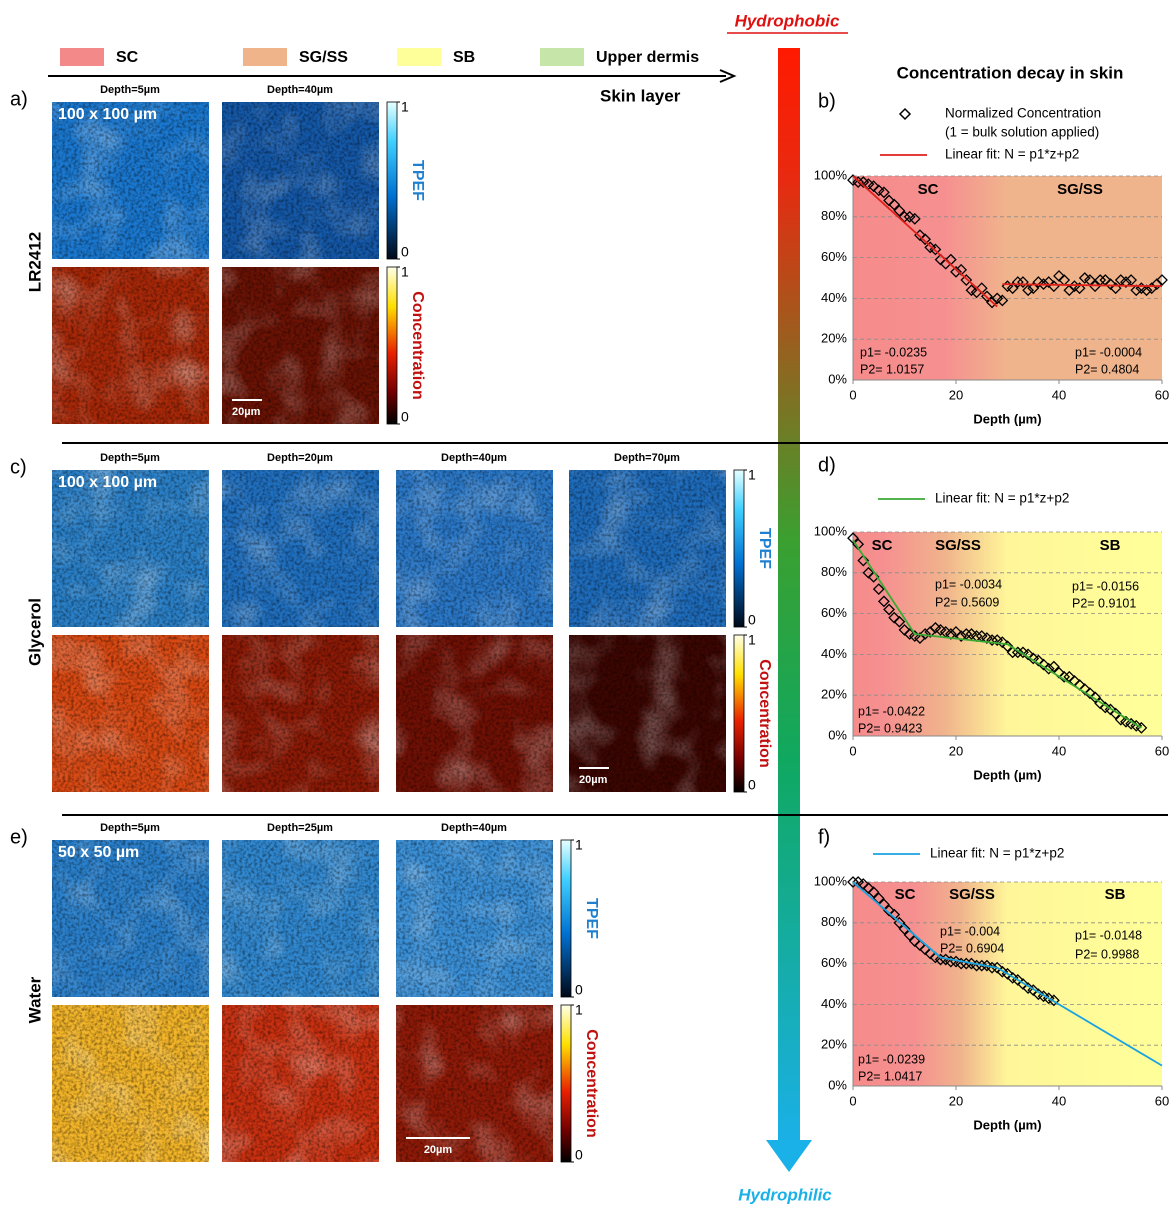 This screenshot has height=1207, width=1174. I want to click on plot-background, so click(1007, 984).